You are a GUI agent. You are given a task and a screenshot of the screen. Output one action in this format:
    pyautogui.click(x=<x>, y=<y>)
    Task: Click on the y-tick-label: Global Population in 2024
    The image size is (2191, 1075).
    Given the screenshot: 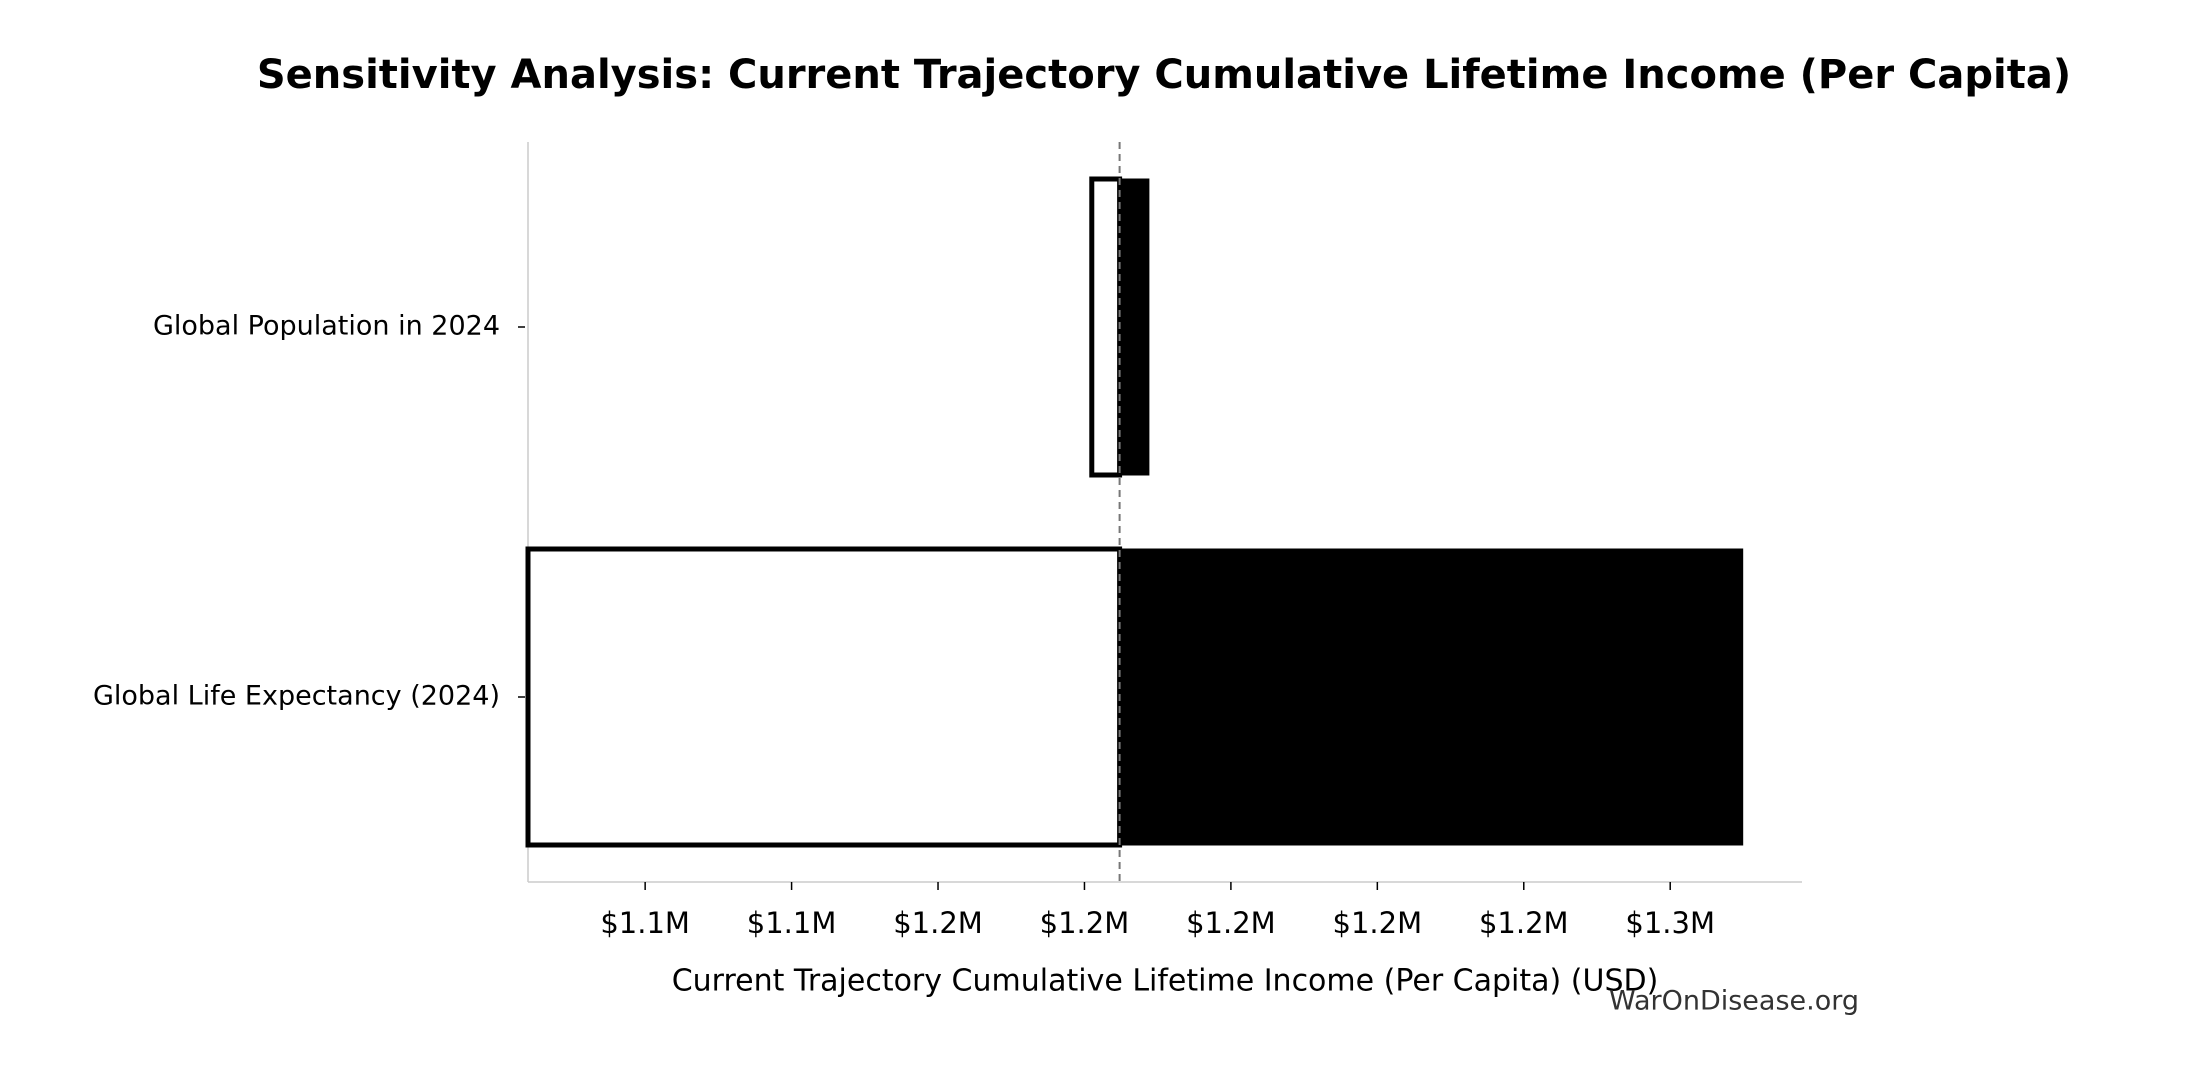 What is the action you would take?
    pyautogui.click(x=326, y=326)
    